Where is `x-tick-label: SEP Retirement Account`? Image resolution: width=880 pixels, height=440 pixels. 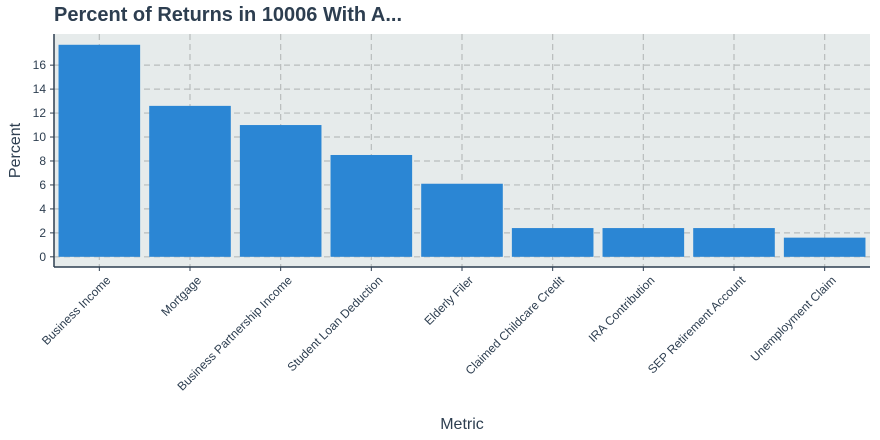
x-tick-label: SEP Retirement Account is located at coordinates (697, 325).